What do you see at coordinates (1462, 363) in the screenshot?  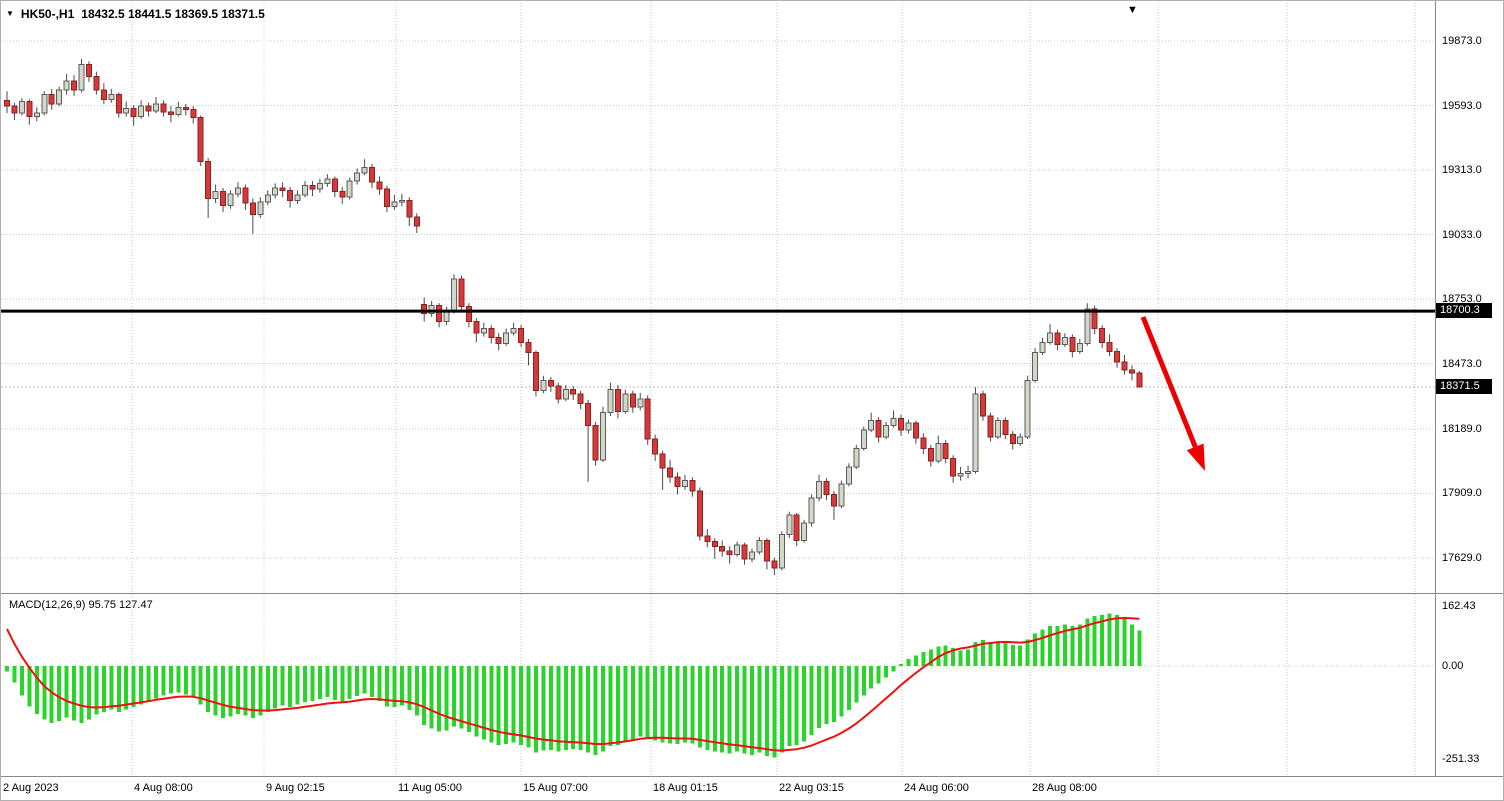 I see `price-tick-label: 18473.0` at bounding box center [1462, 363].